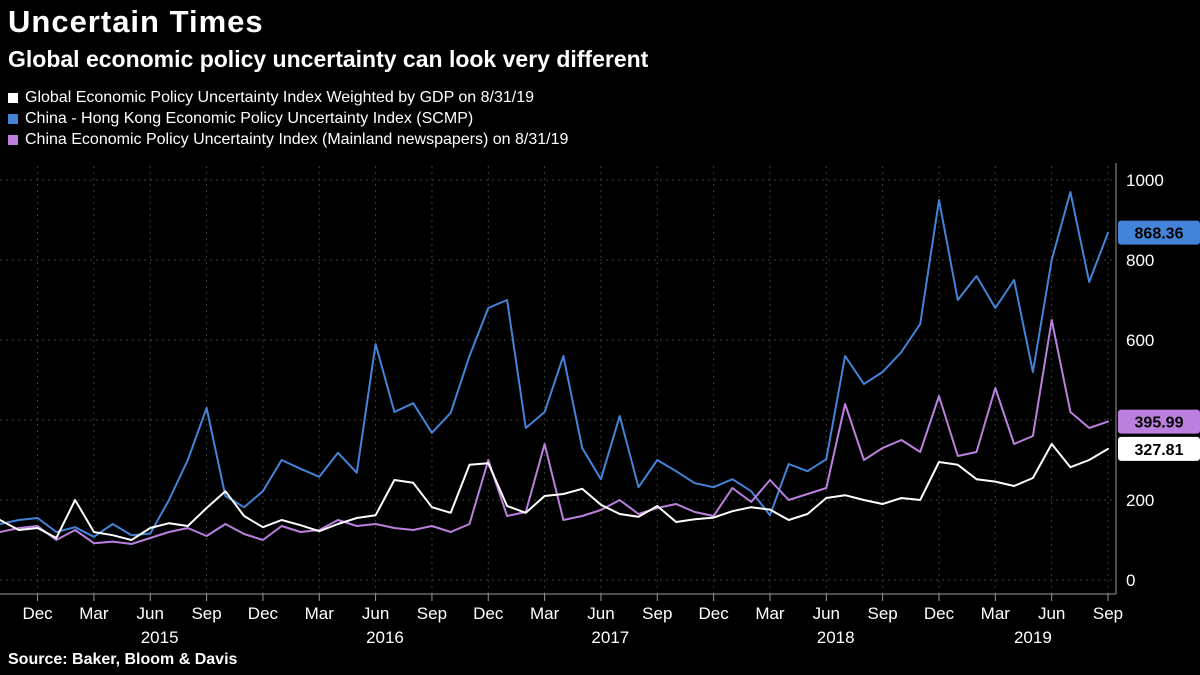 The width and height of the screenshot is (1200, 675). I want to click on series-line-global-gdp-weighted, so click(554, 492).